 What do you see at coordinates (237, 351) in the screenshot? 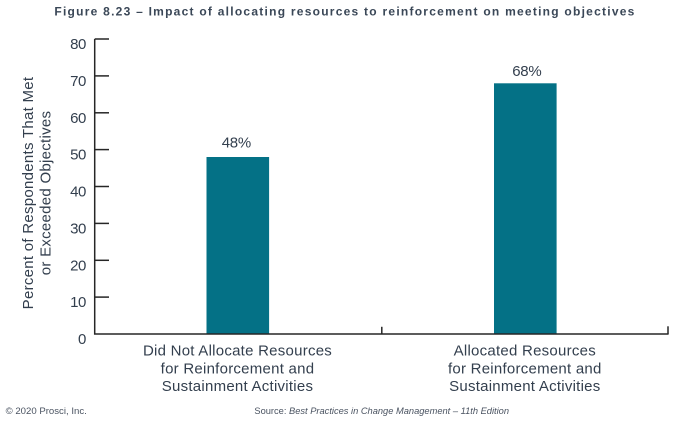
I see `svg-text: Did Not Allocate Resources` at bounding box center [237, 351].